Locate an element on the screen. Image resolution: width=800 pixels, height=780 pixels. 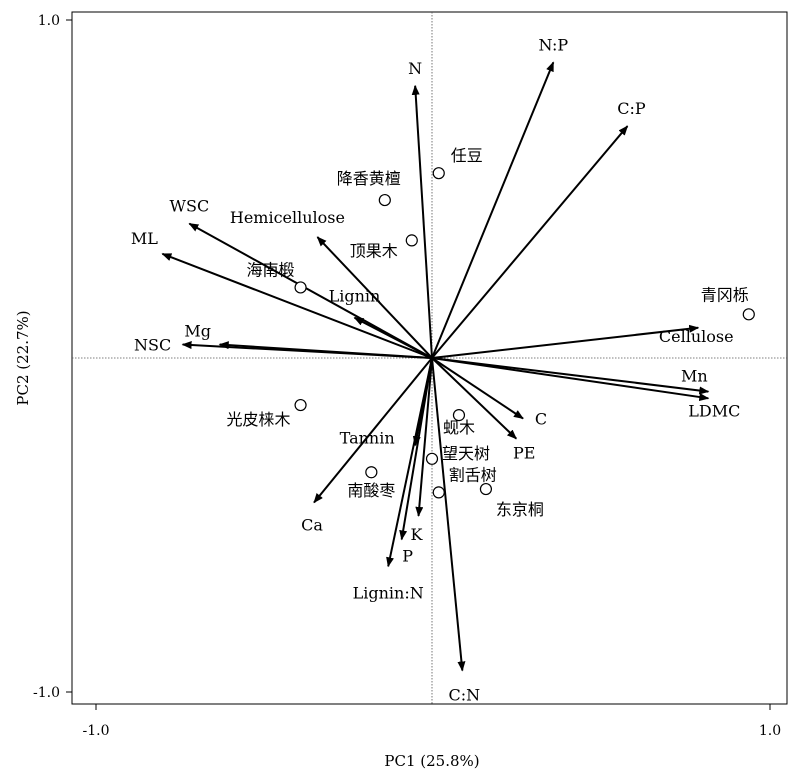
species-label-1: 降香黄檀 is located at coordinates (369, 178).